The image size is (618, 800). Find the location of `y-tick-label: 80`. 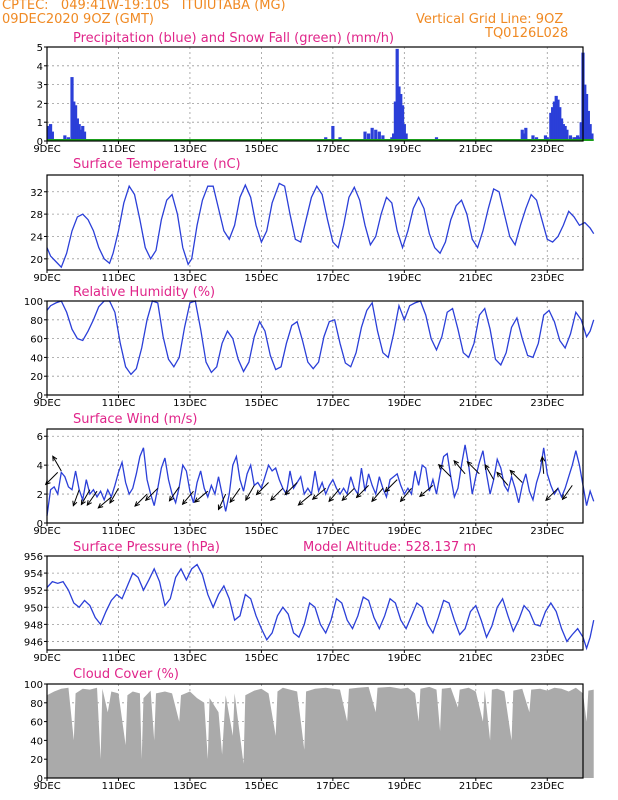

y-tick-label: 80 is located at coordinates (36, 704).